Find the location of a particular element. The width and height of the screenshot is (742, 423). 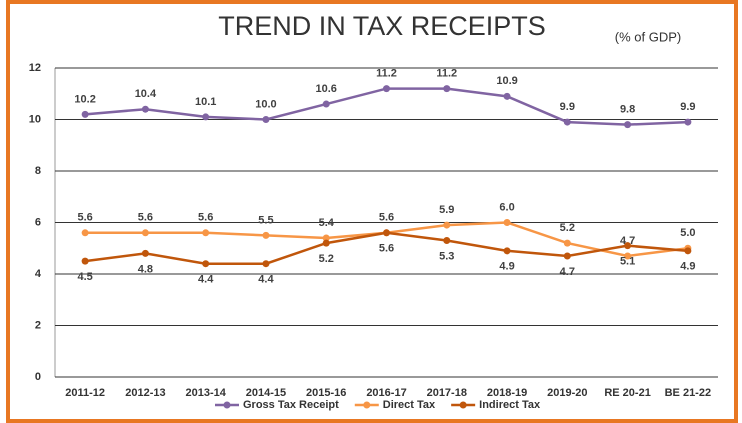

x-tick-label: 2011-12 is located at coordinates (85, 393).